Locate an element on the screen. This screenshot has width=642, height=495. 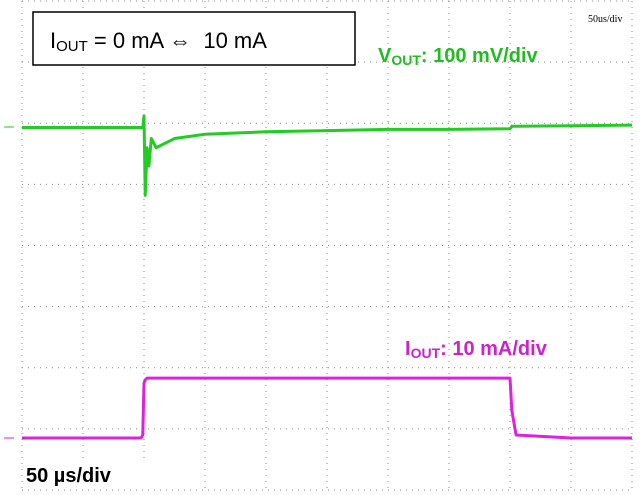
condition-label: IOUT = 0 mA ⇔ 10 mA is located at coordinates (158, 41).